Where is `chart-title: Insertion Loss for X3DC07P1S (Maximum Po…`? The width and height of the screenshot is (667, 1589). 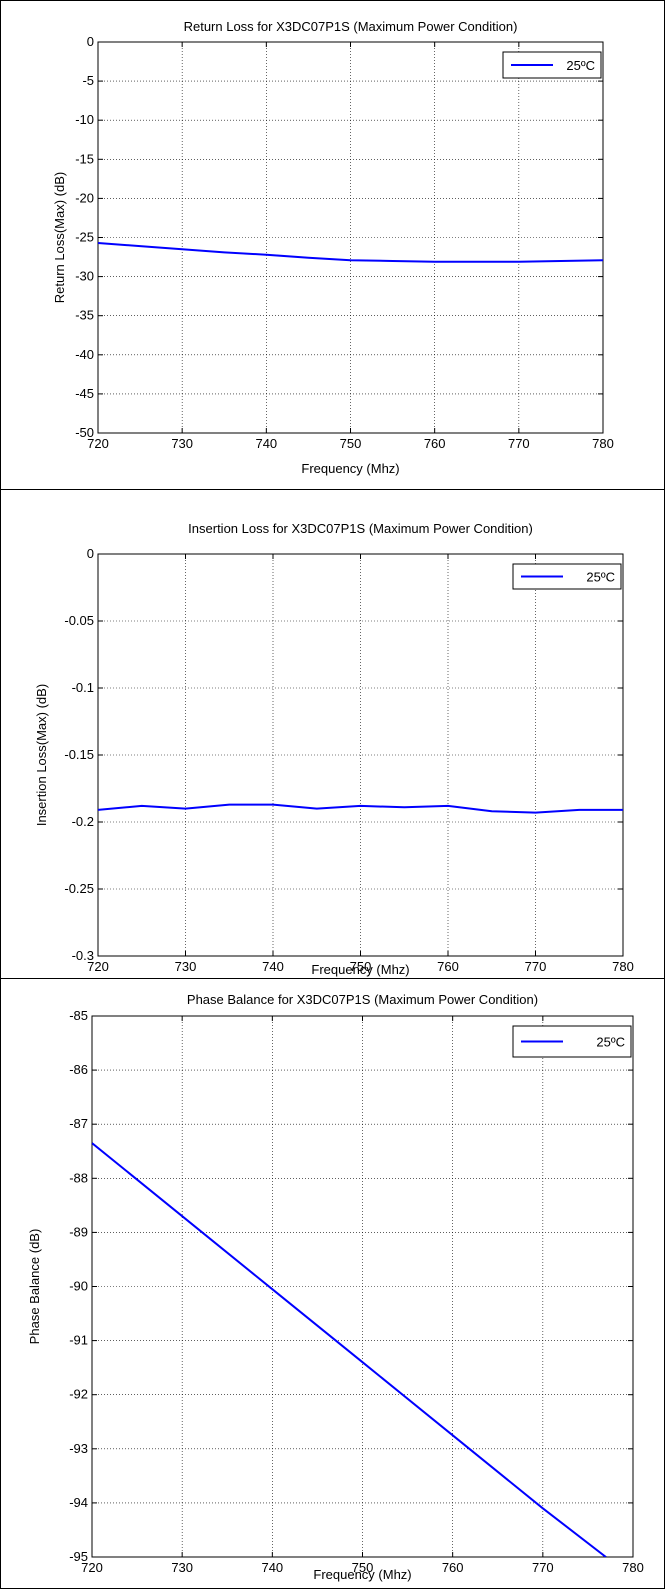
chart-title: Insertion Loss for X3DC07P1S (Maximum Po… is located at coordinates (360, 528).